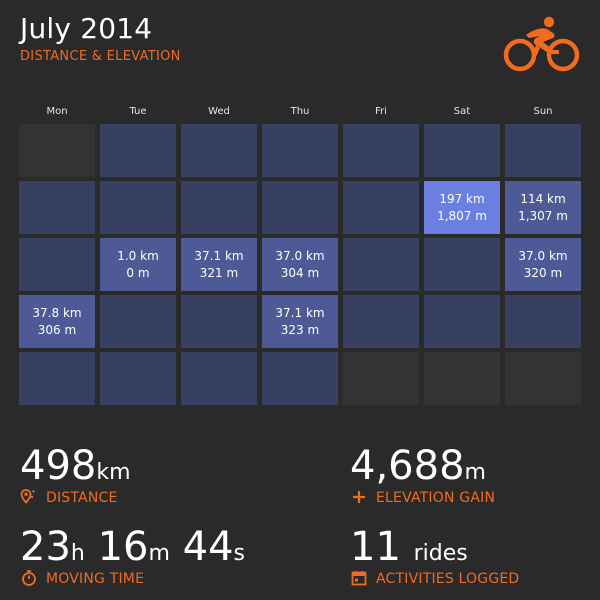 The image size is (600, 600). What do you see at coordinates (57, 312) in the screenshot?
I see `day-distance: 37.8 km` at bounding box center [57, 312].